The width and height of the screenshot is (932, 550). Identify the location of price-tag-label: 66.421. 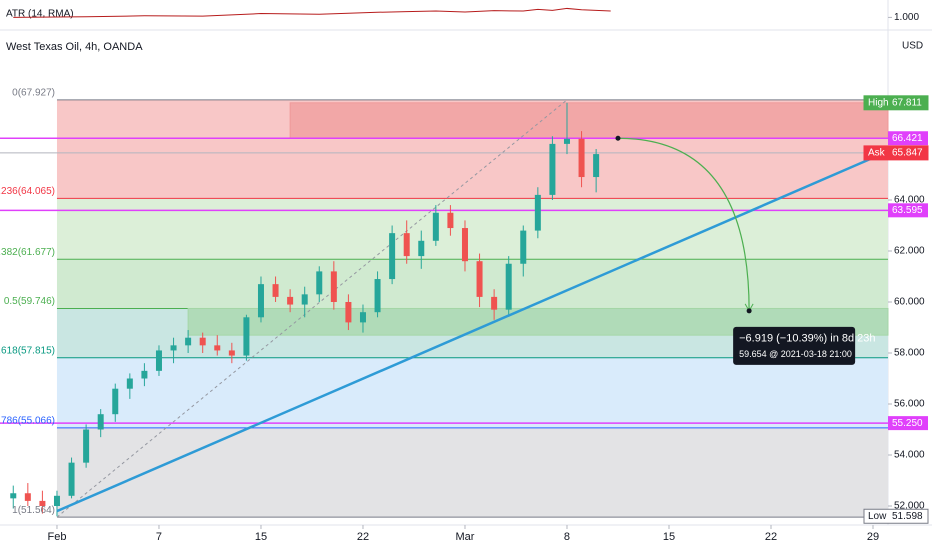
(907, 138).